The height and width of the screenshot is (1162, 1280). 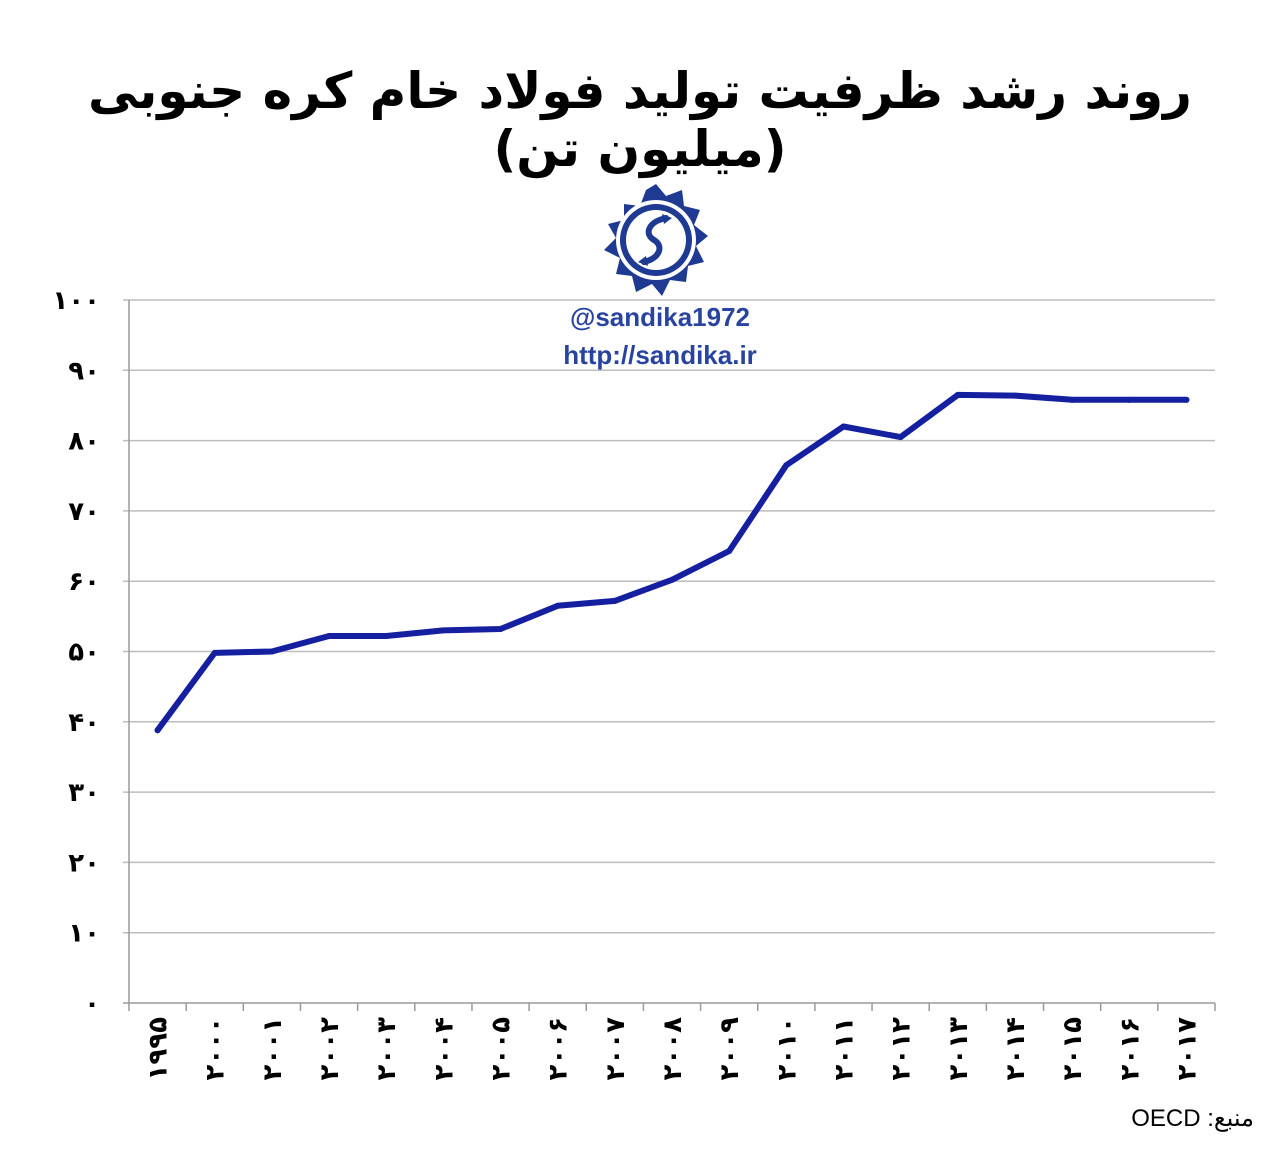 I want to click on x-tick-label: ۲۰۰۲, so click(x=330, y=1049).